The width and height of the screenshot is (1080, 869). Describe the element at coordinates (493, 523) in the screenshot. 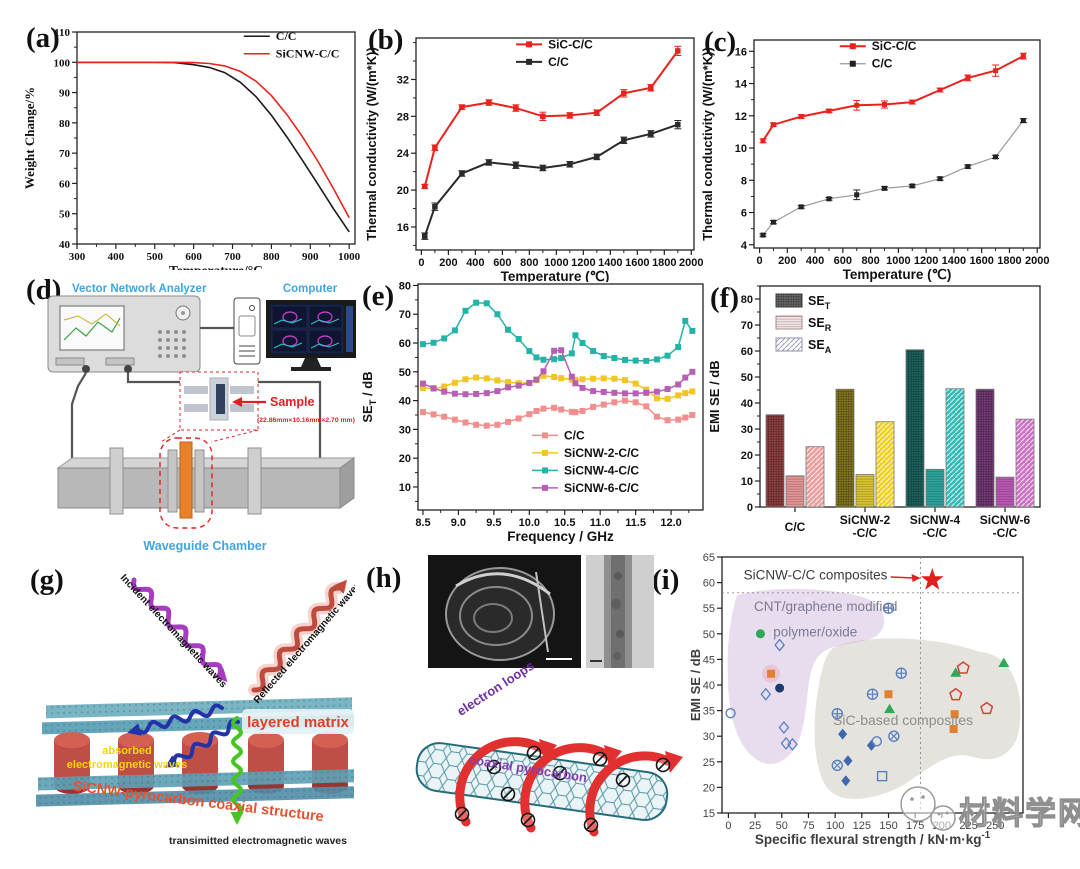

I see `svg-text: 9.5` at that location.